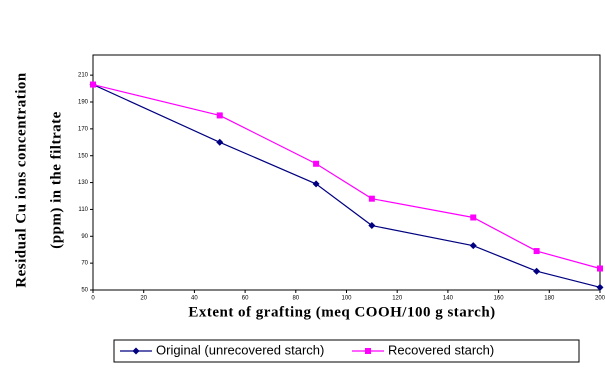  Describe the element at coordinates (346, 299) in the screenshot. I see `x-tick-label: 100` at that location.